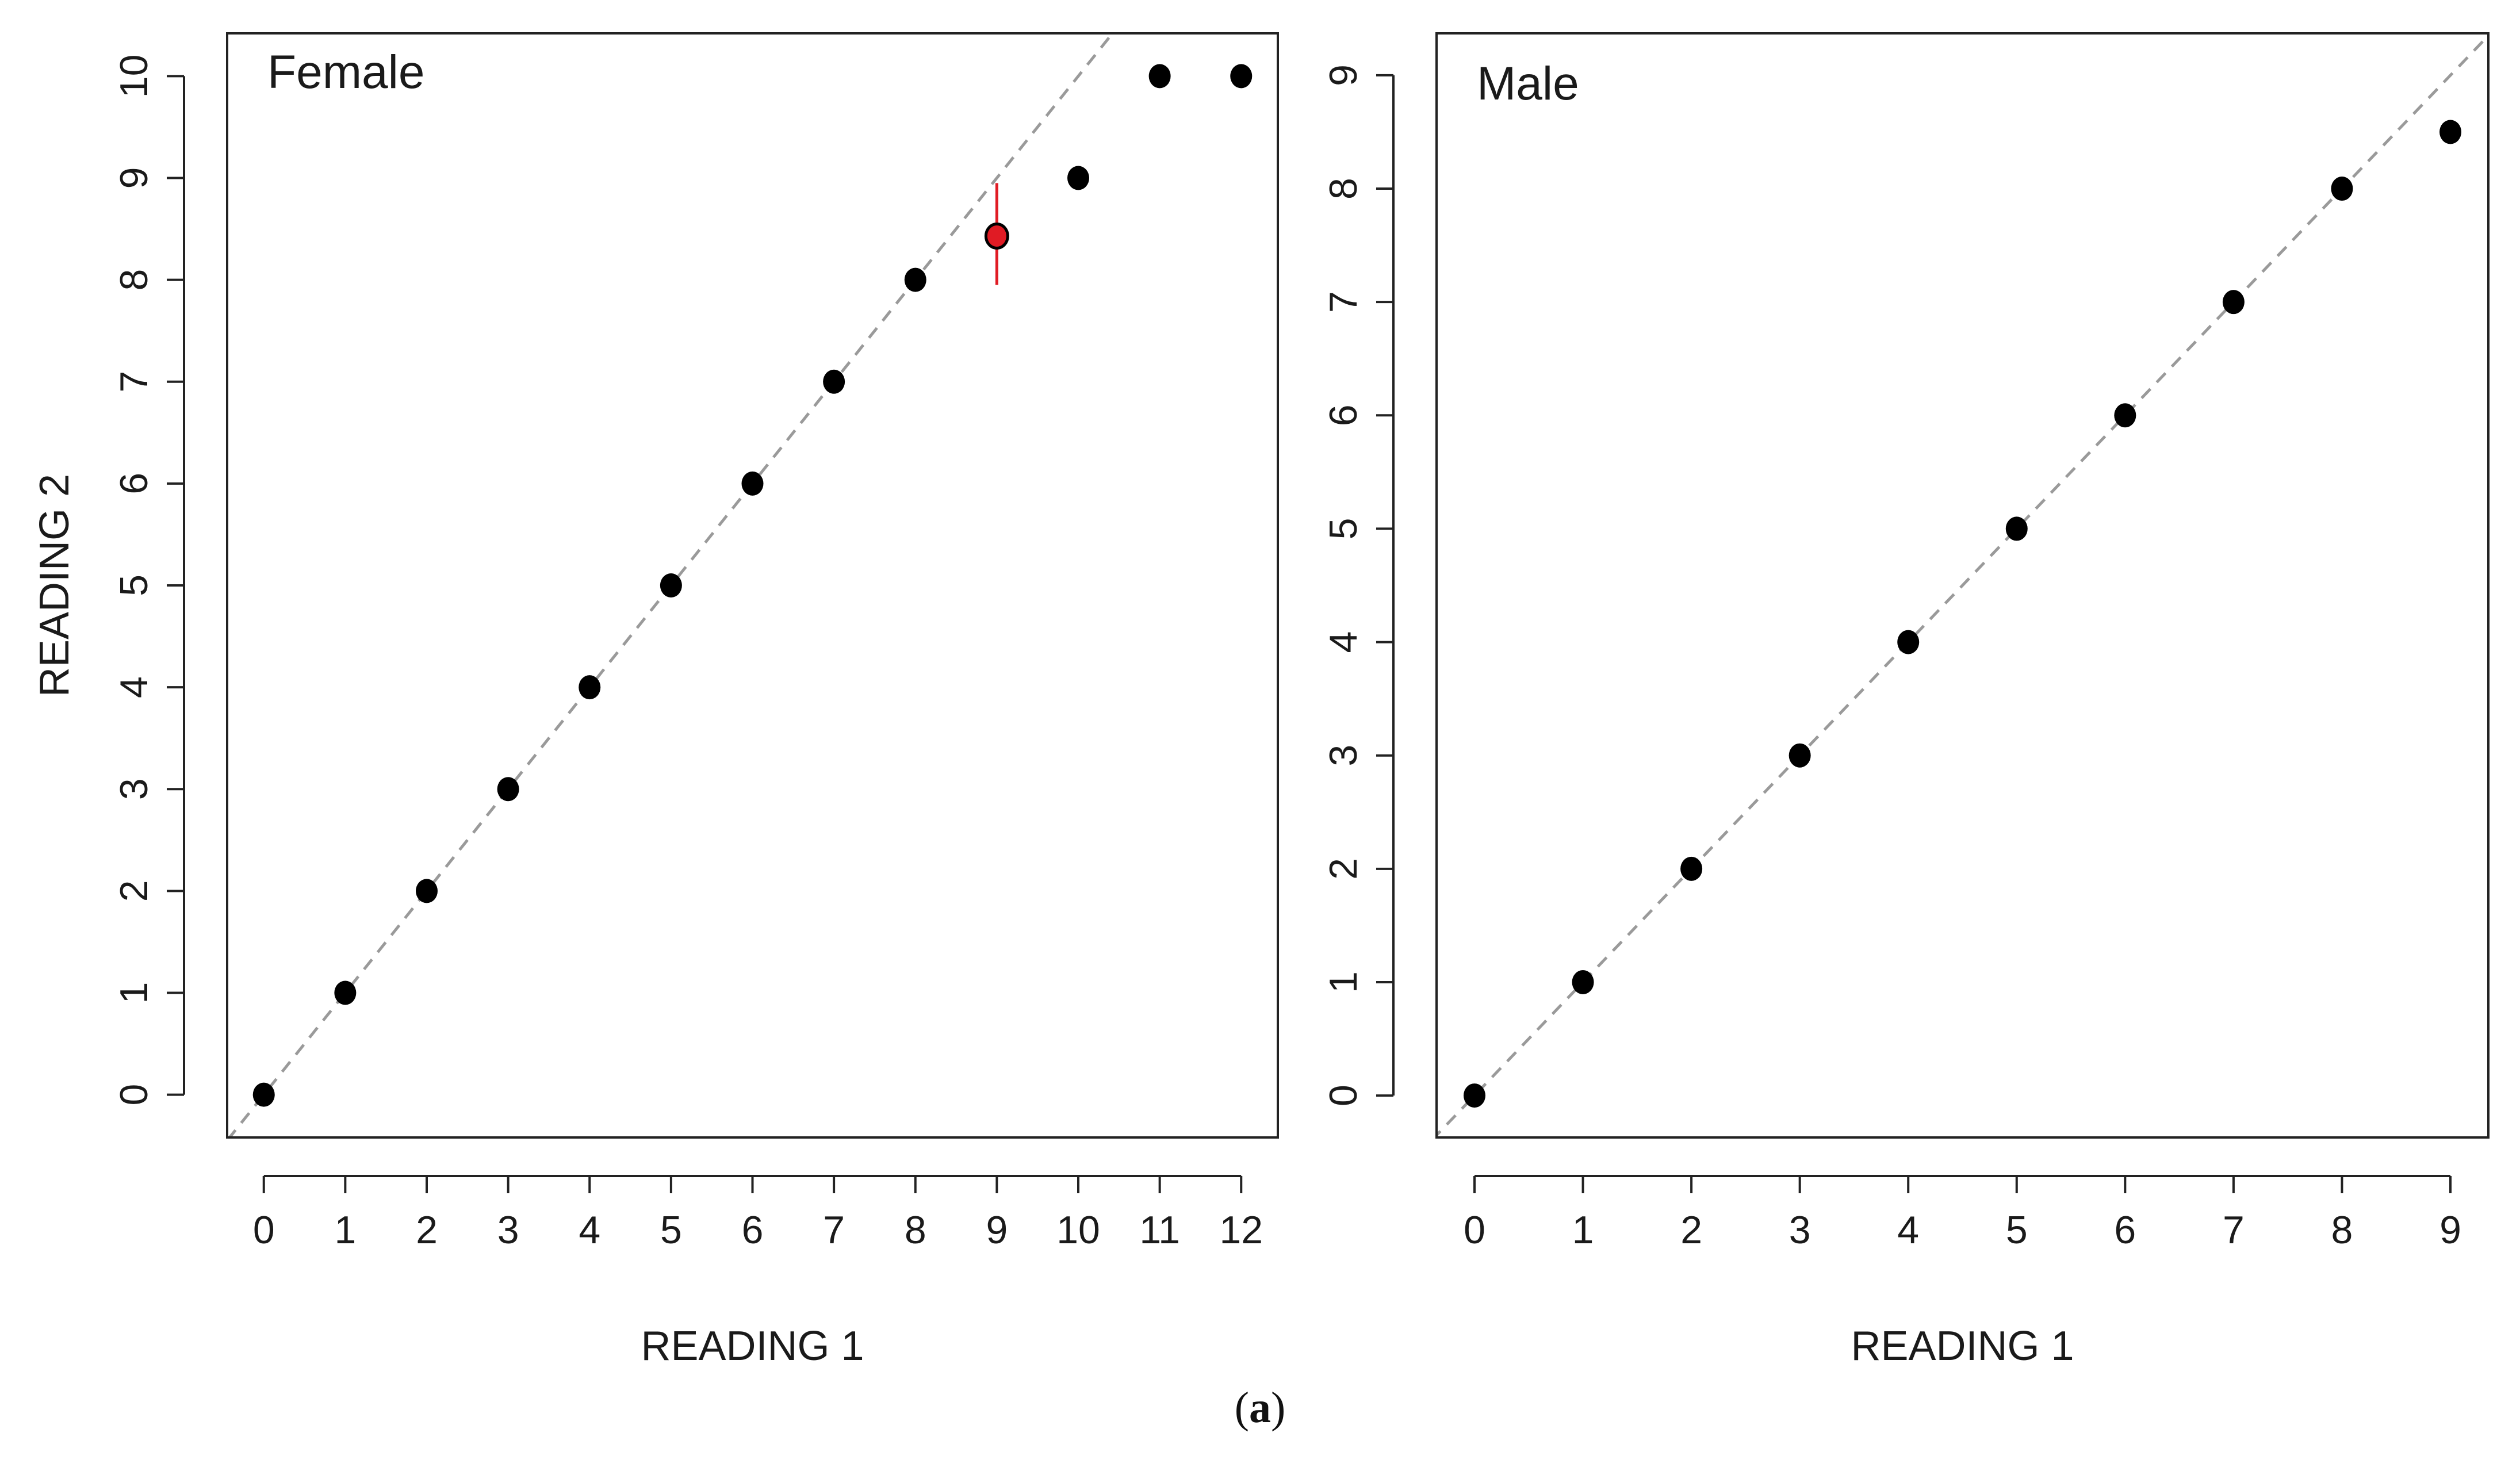 This screenshot has height=1471, width=2520. What do you see at coordinates (134, 76) in the screenshot?
I see `y-tick-label: 10` at bounding box center [134, 76].